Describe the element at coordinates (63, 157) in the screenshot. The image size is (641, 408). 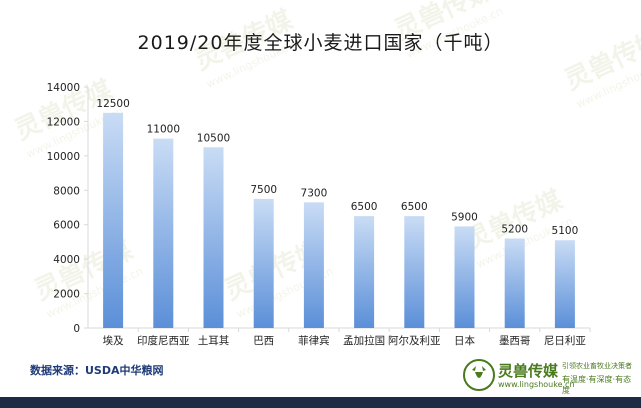
I see `y-tick-label: 10000` at that location.